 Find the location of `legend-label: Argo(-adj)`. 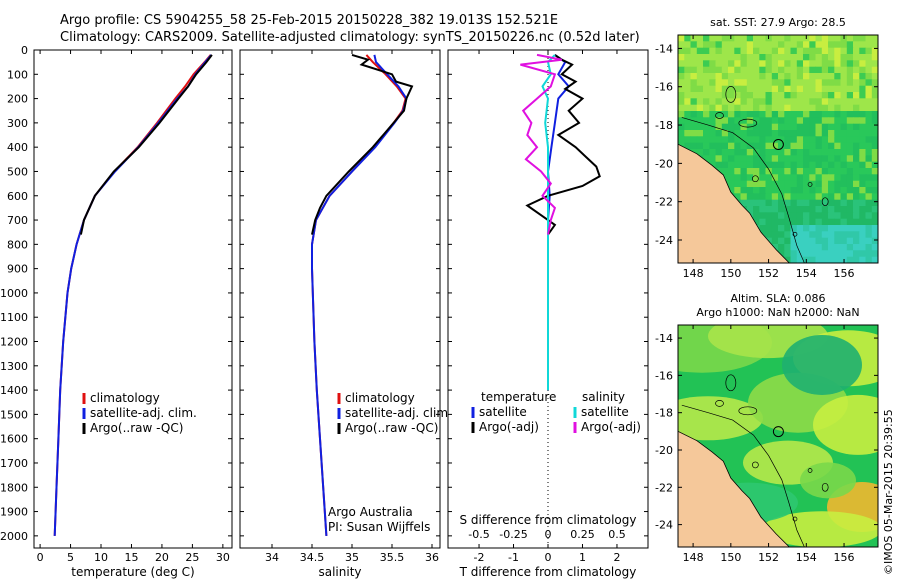

legend-label: Argo(-adj) is located at coordinates (509, 427).